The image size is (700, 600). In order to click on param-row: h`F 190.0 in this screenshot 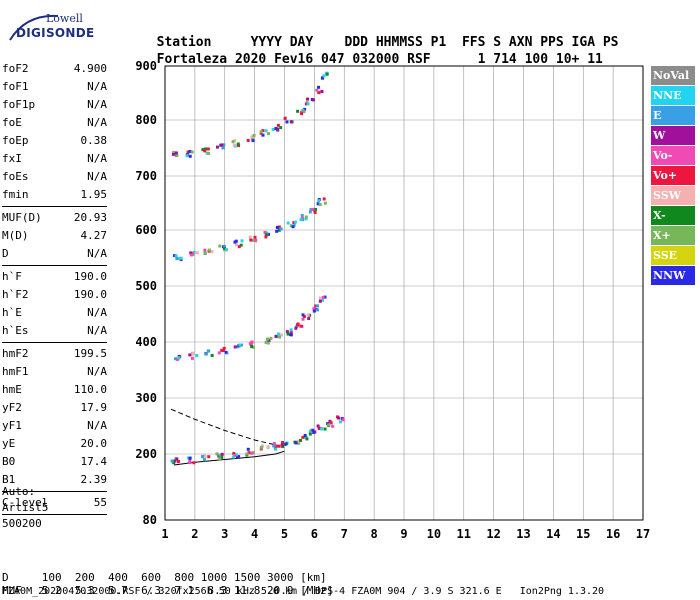, I will do `click(54, 277)`.